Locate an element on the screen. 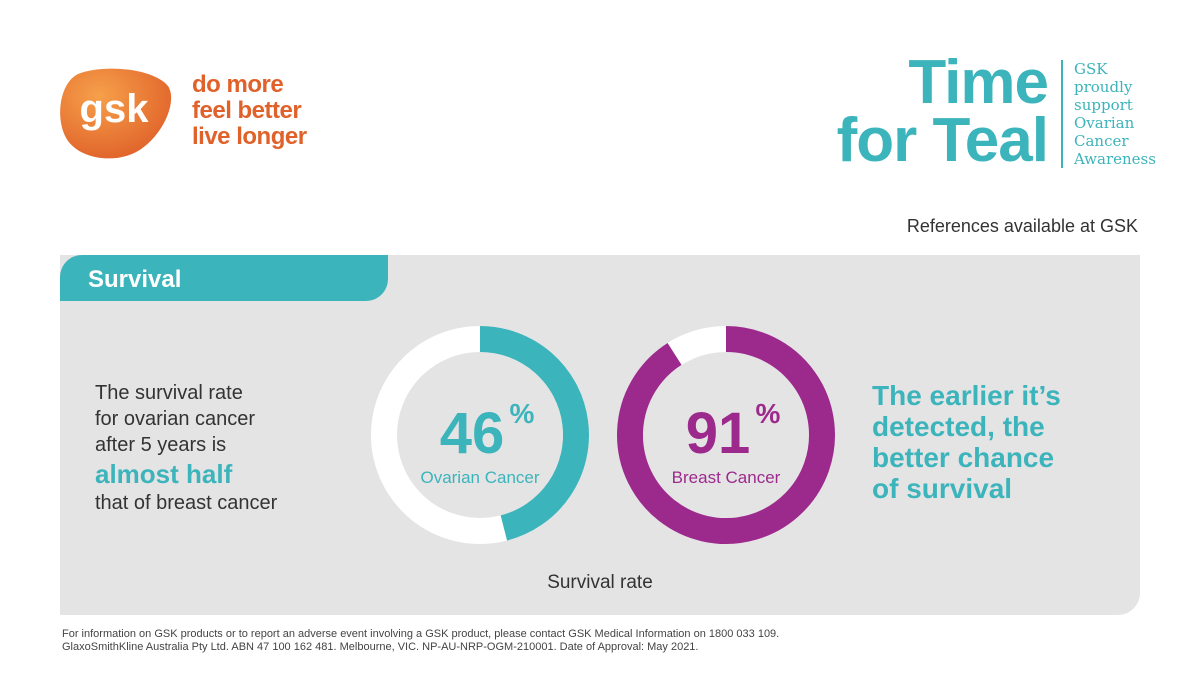 This screenshot has height=675, width=1200. detection-line: The earlier it’s is located at coordinates (966, 395).